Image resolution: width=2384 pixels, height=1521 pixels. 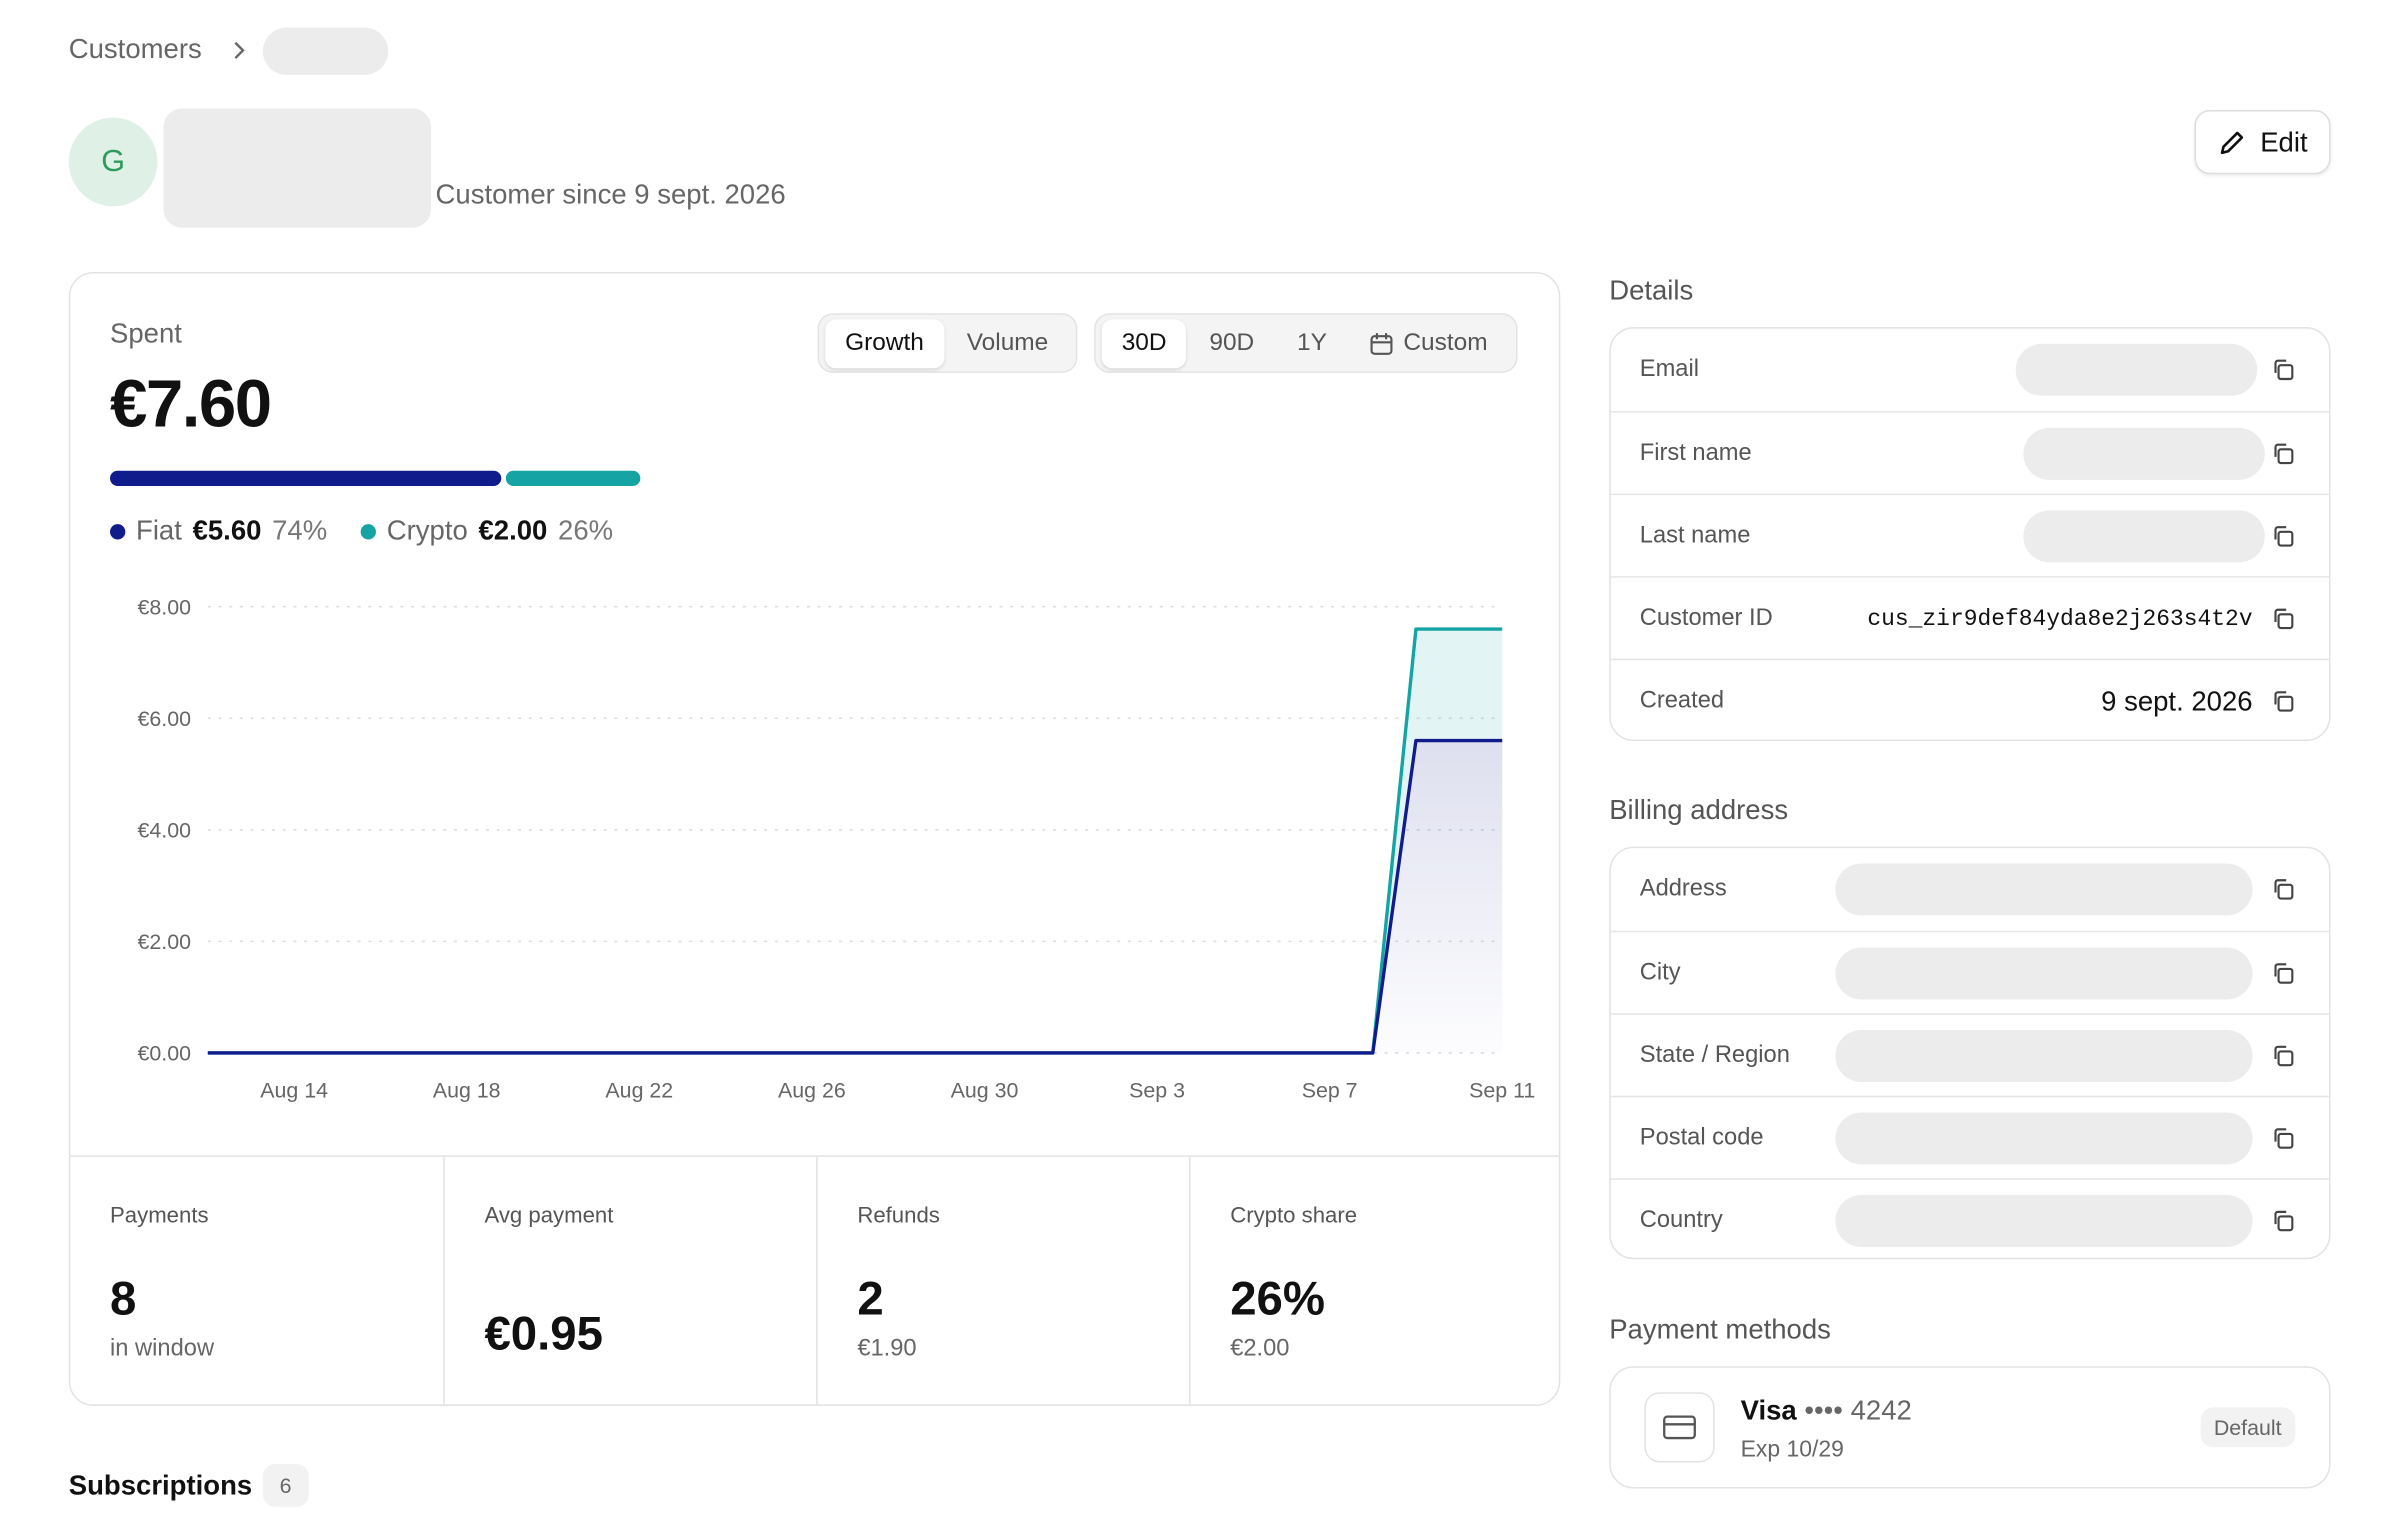 What do you see at coordinates (887, 1348) in the screenshot?
I see `stat-note: €1.90` at bounding box center [887, 1348].